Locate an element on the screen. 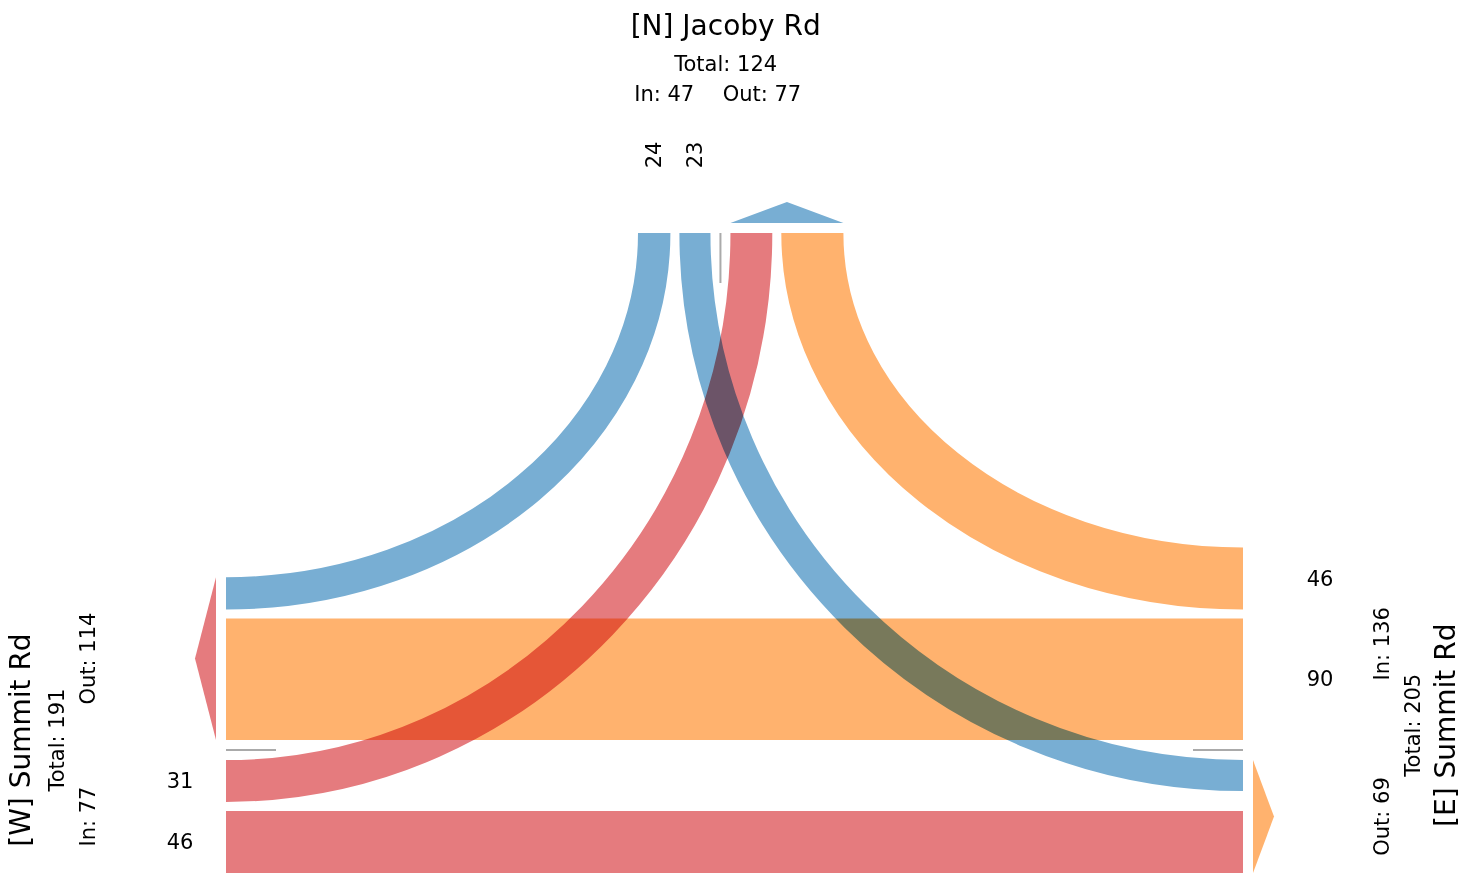 This screenshot has width=1458, height=878. text: Total: 124 is located at coordinates (725, 64).